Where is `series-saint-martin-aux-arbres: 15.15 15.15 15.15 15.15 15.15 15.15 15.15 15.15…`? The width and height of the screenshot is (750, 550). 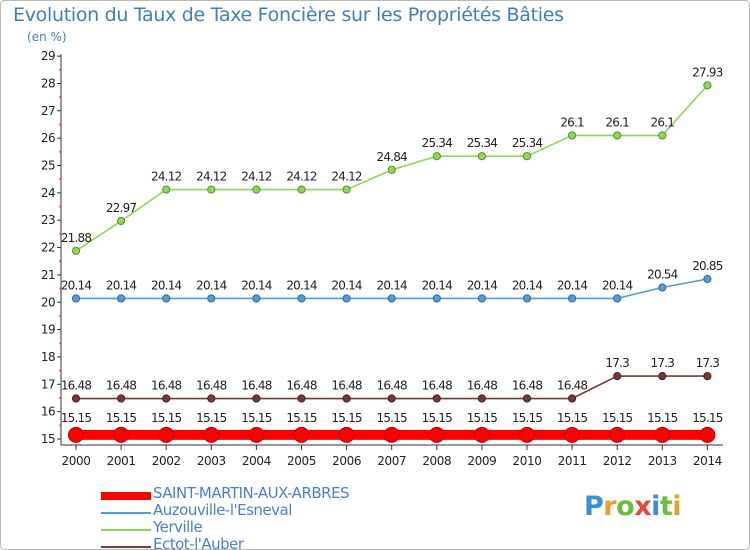
series-saint-martin-aux-arbres: 15.15 15.15 15.15 15.15 15.15 15.15 15.15 15.15… is located at coordinates (392, 427).